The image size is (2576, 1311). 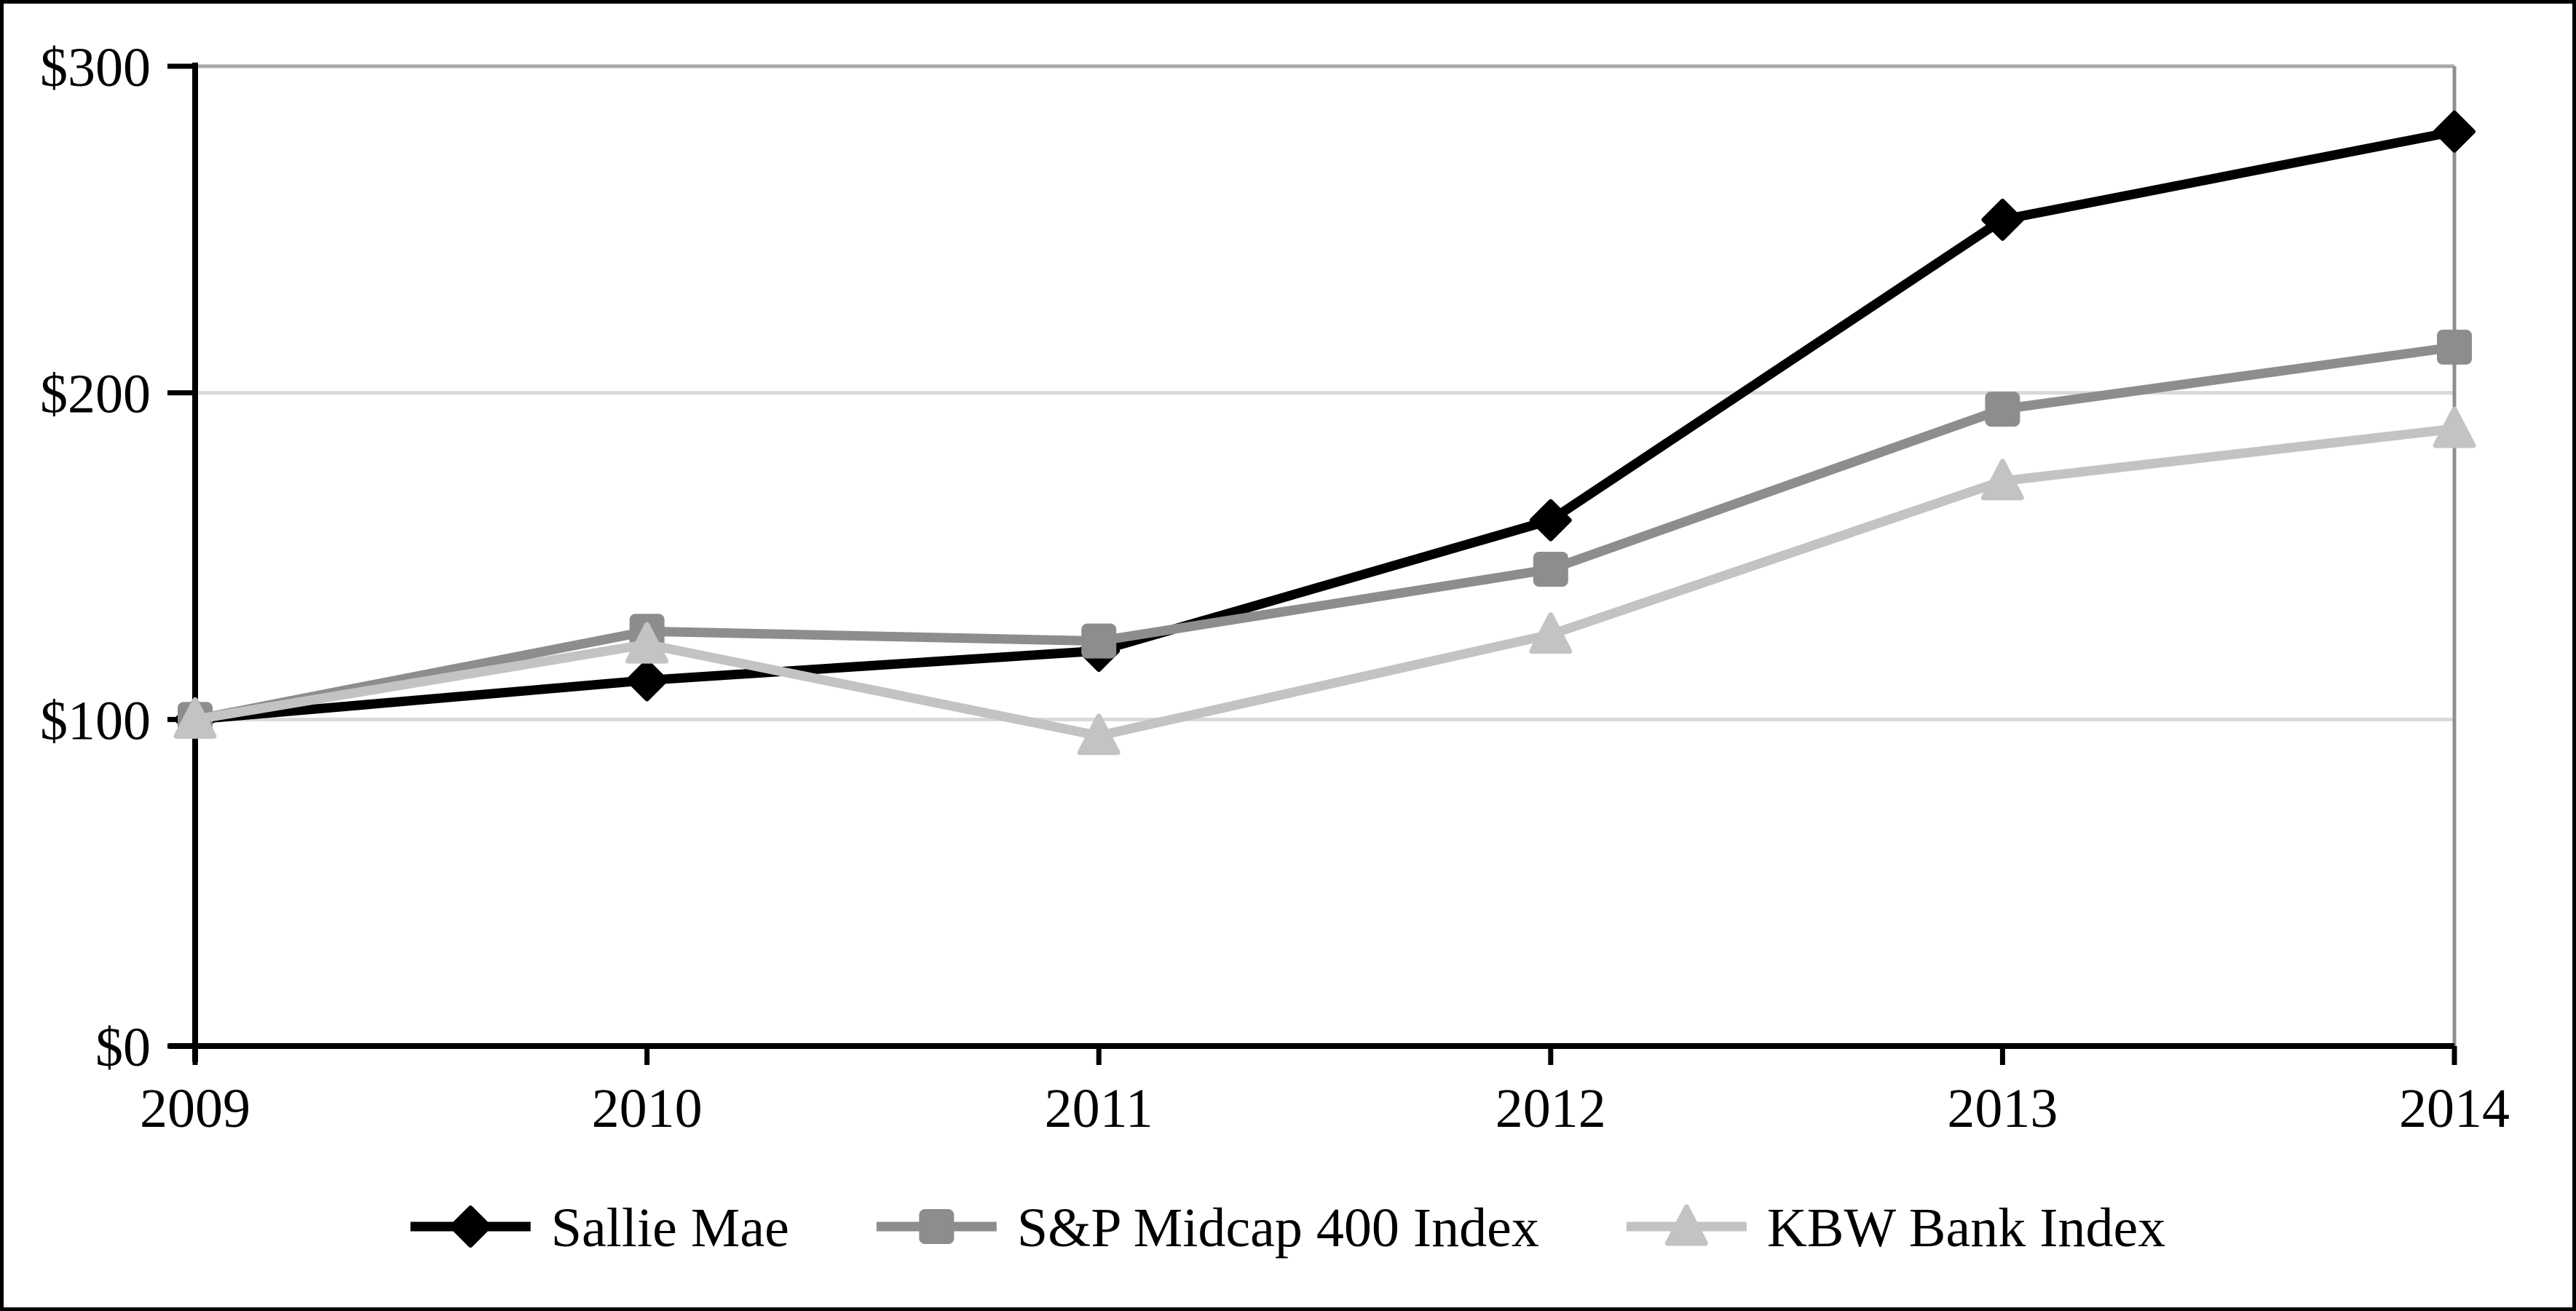 I want to click on y-tick-label-0: $0, so click(x=123, y=1047).